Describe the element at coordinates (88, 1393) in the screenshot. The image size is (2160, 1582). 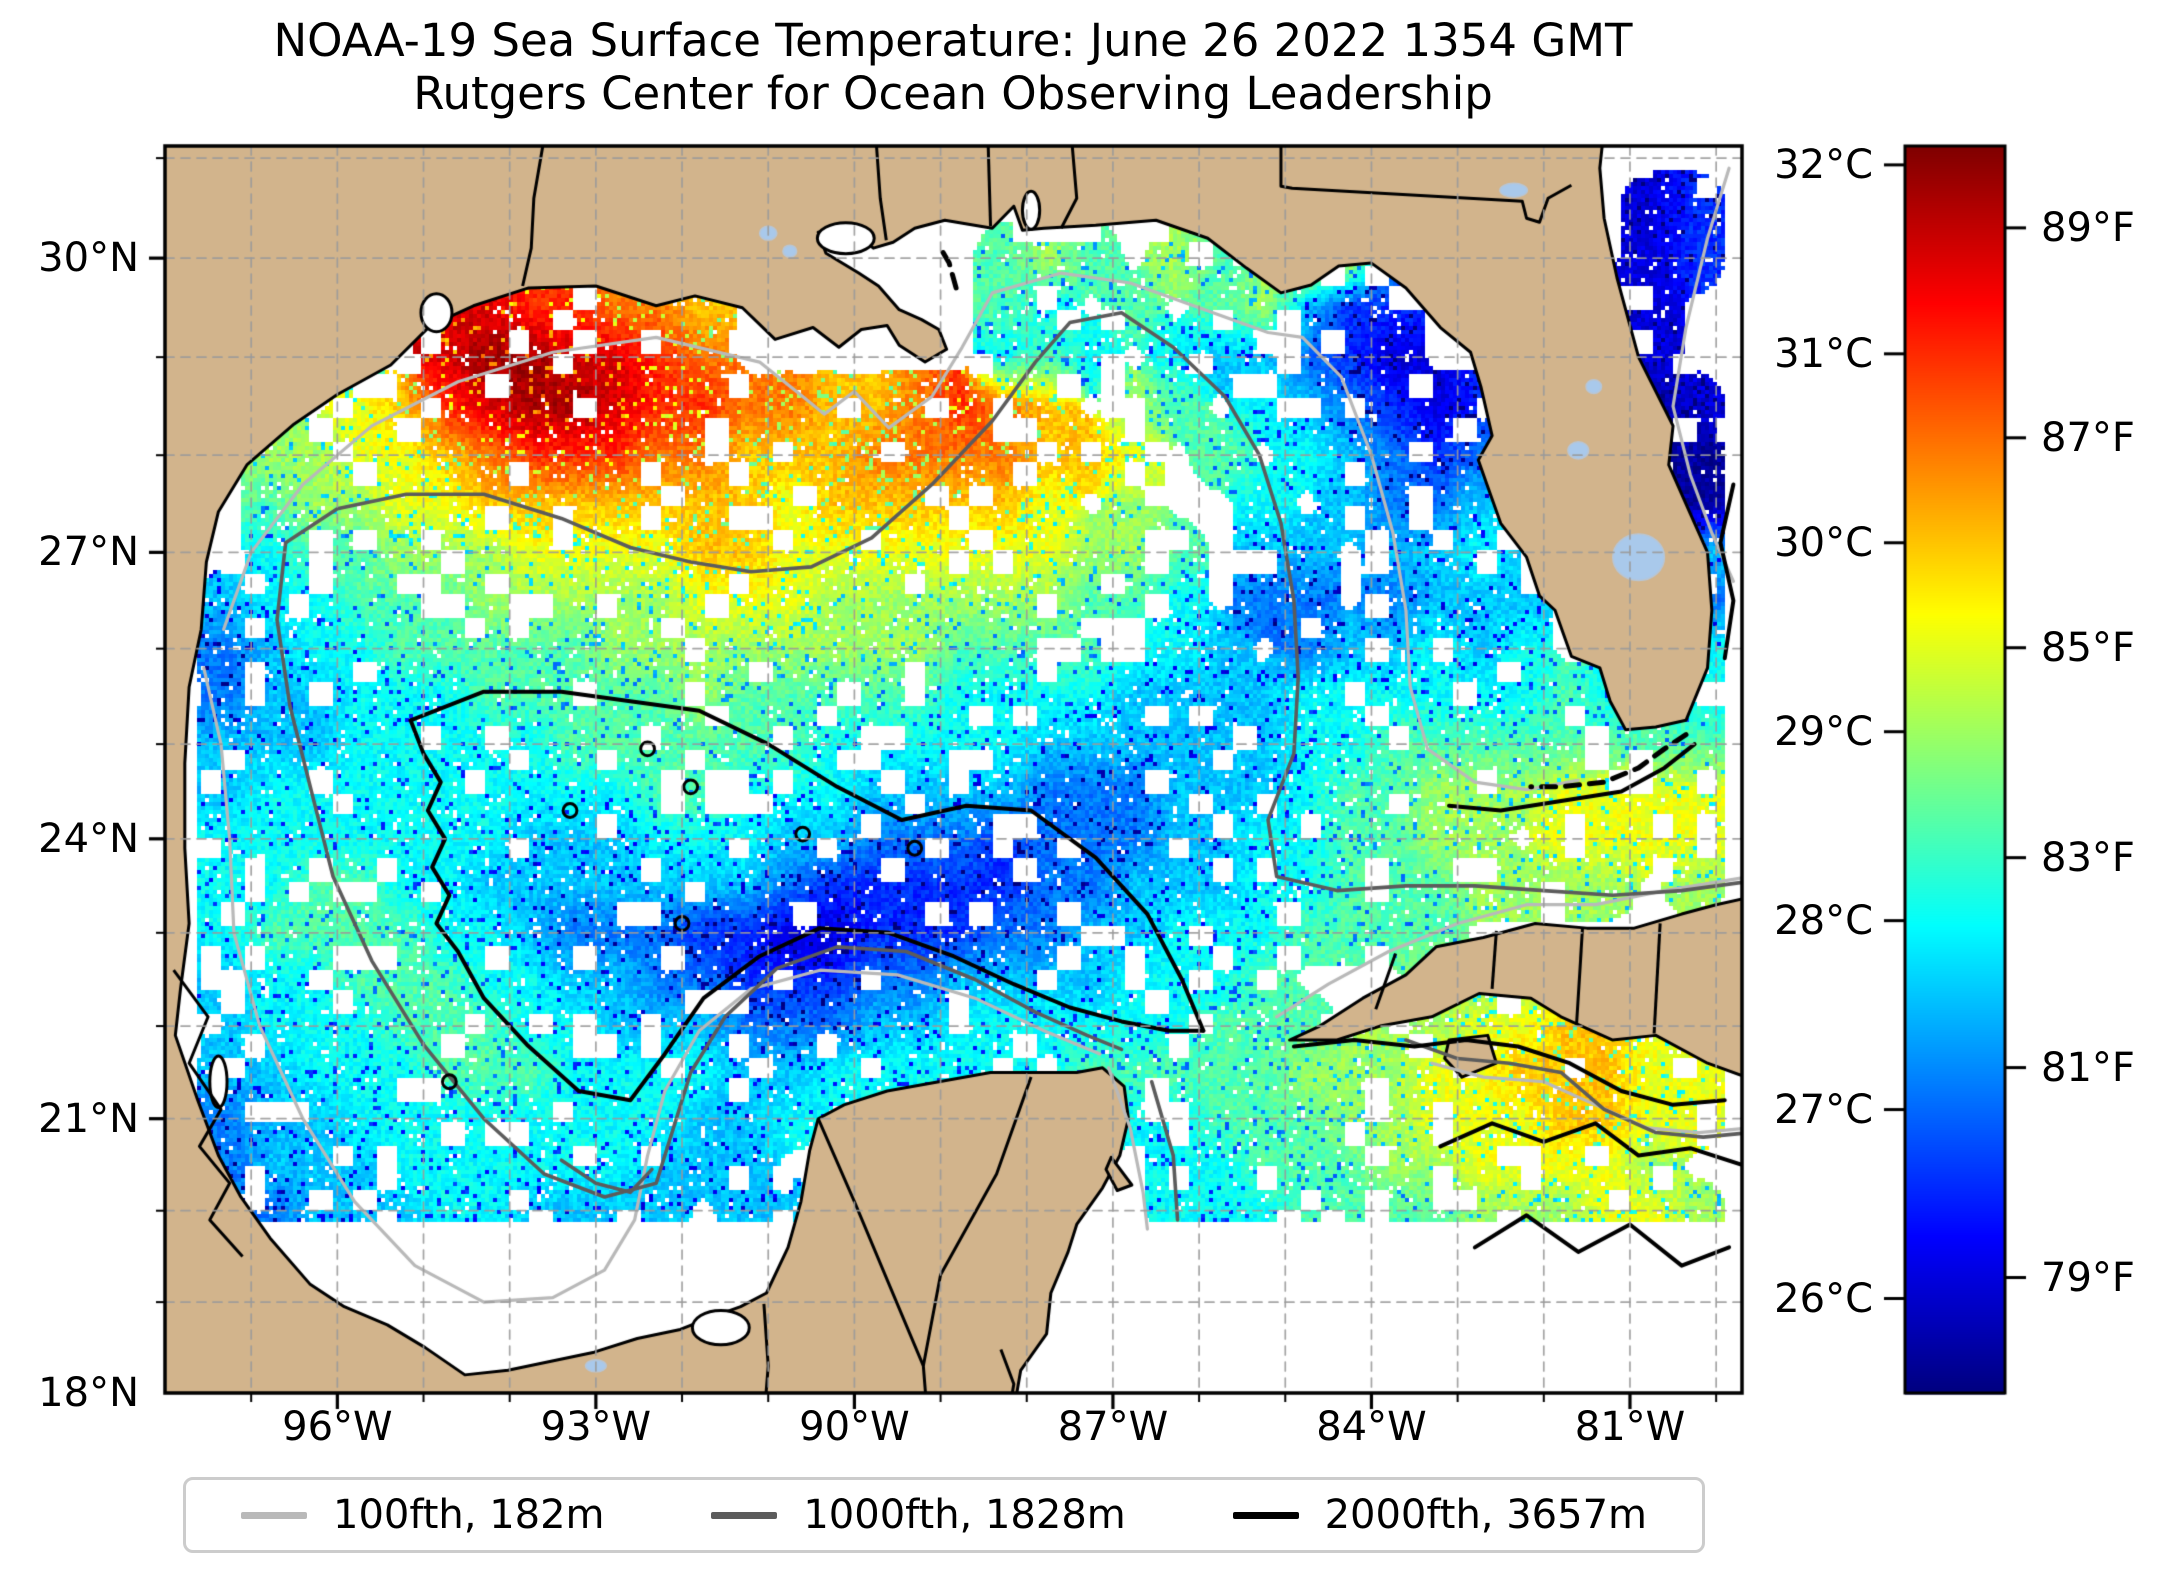
I see `y-tick-label: 18°N` at that location.